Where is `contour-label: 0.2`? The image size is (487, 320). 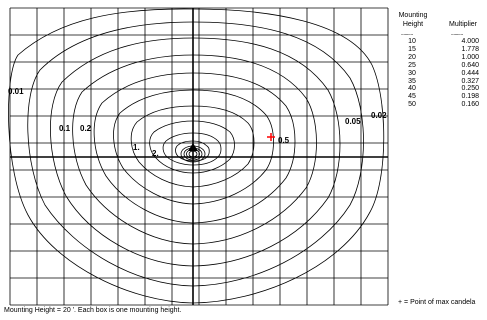 contour-label: 0.2 is located at coordinates (86, 128).